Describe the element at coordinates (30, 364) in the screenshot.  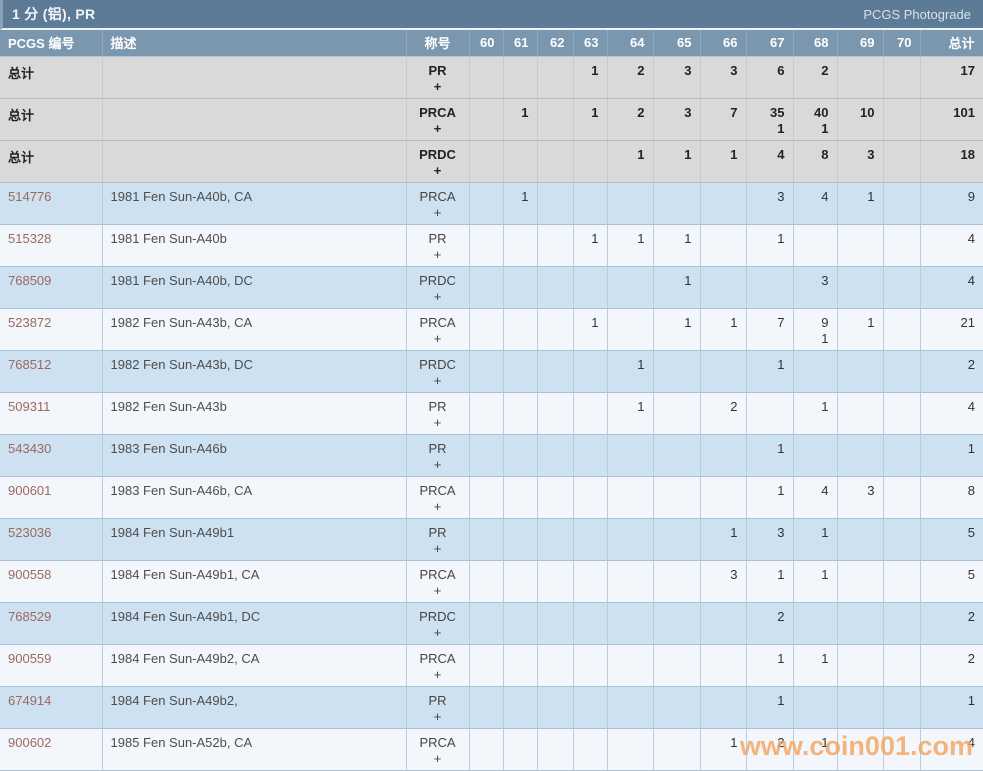
I see `pcgs-number-link: 768512` at that location.